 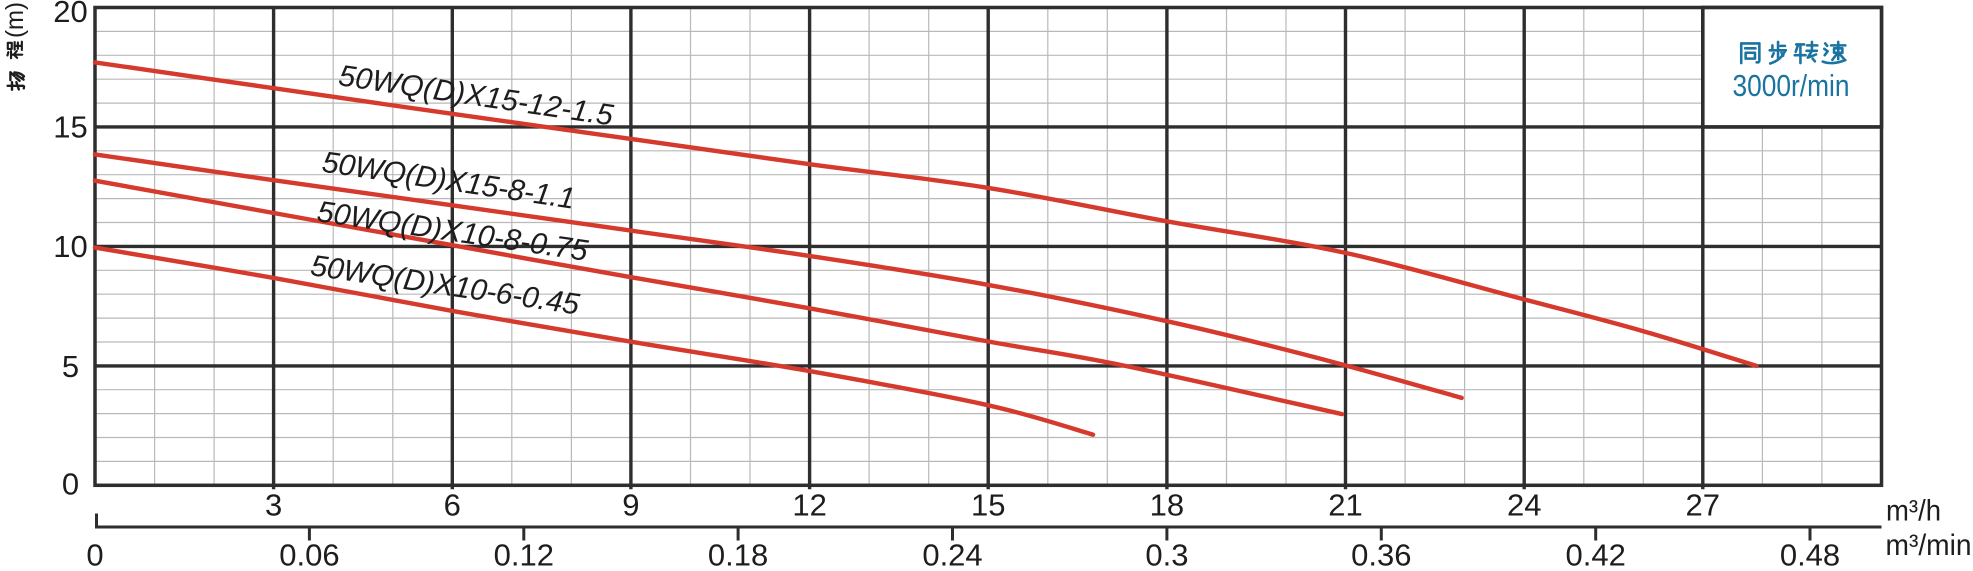 I want to click on svg-text: 3, so click(x=273, y=505).